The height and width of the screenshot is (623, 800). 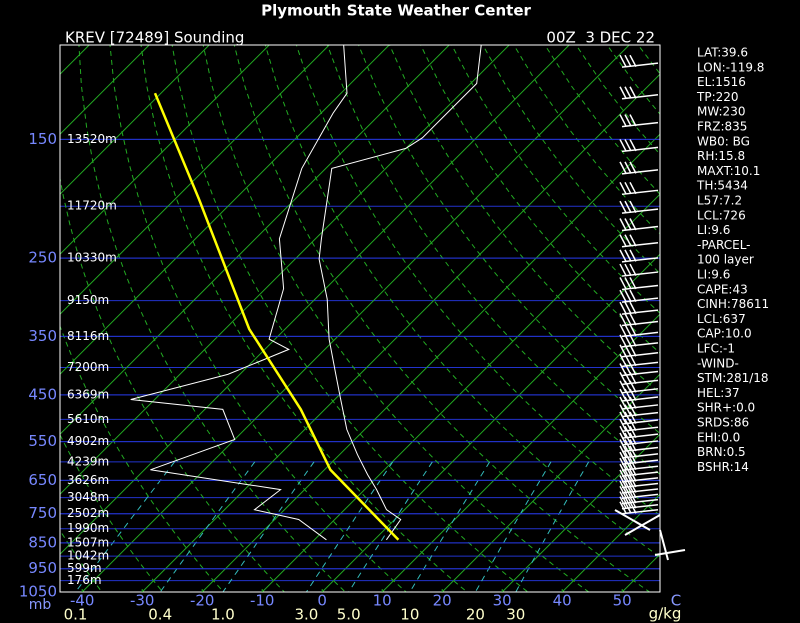 What do you see at coordinates (42, 568) in the screenshot?
I see `y-tick-label: 950` at bounding box center [42, 568].